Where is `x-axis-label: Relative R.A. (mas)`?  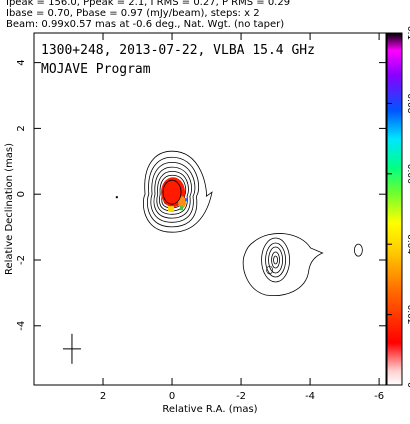
x-axis-label: Relative R.A. (mas) is located at coordinates (209, 409).